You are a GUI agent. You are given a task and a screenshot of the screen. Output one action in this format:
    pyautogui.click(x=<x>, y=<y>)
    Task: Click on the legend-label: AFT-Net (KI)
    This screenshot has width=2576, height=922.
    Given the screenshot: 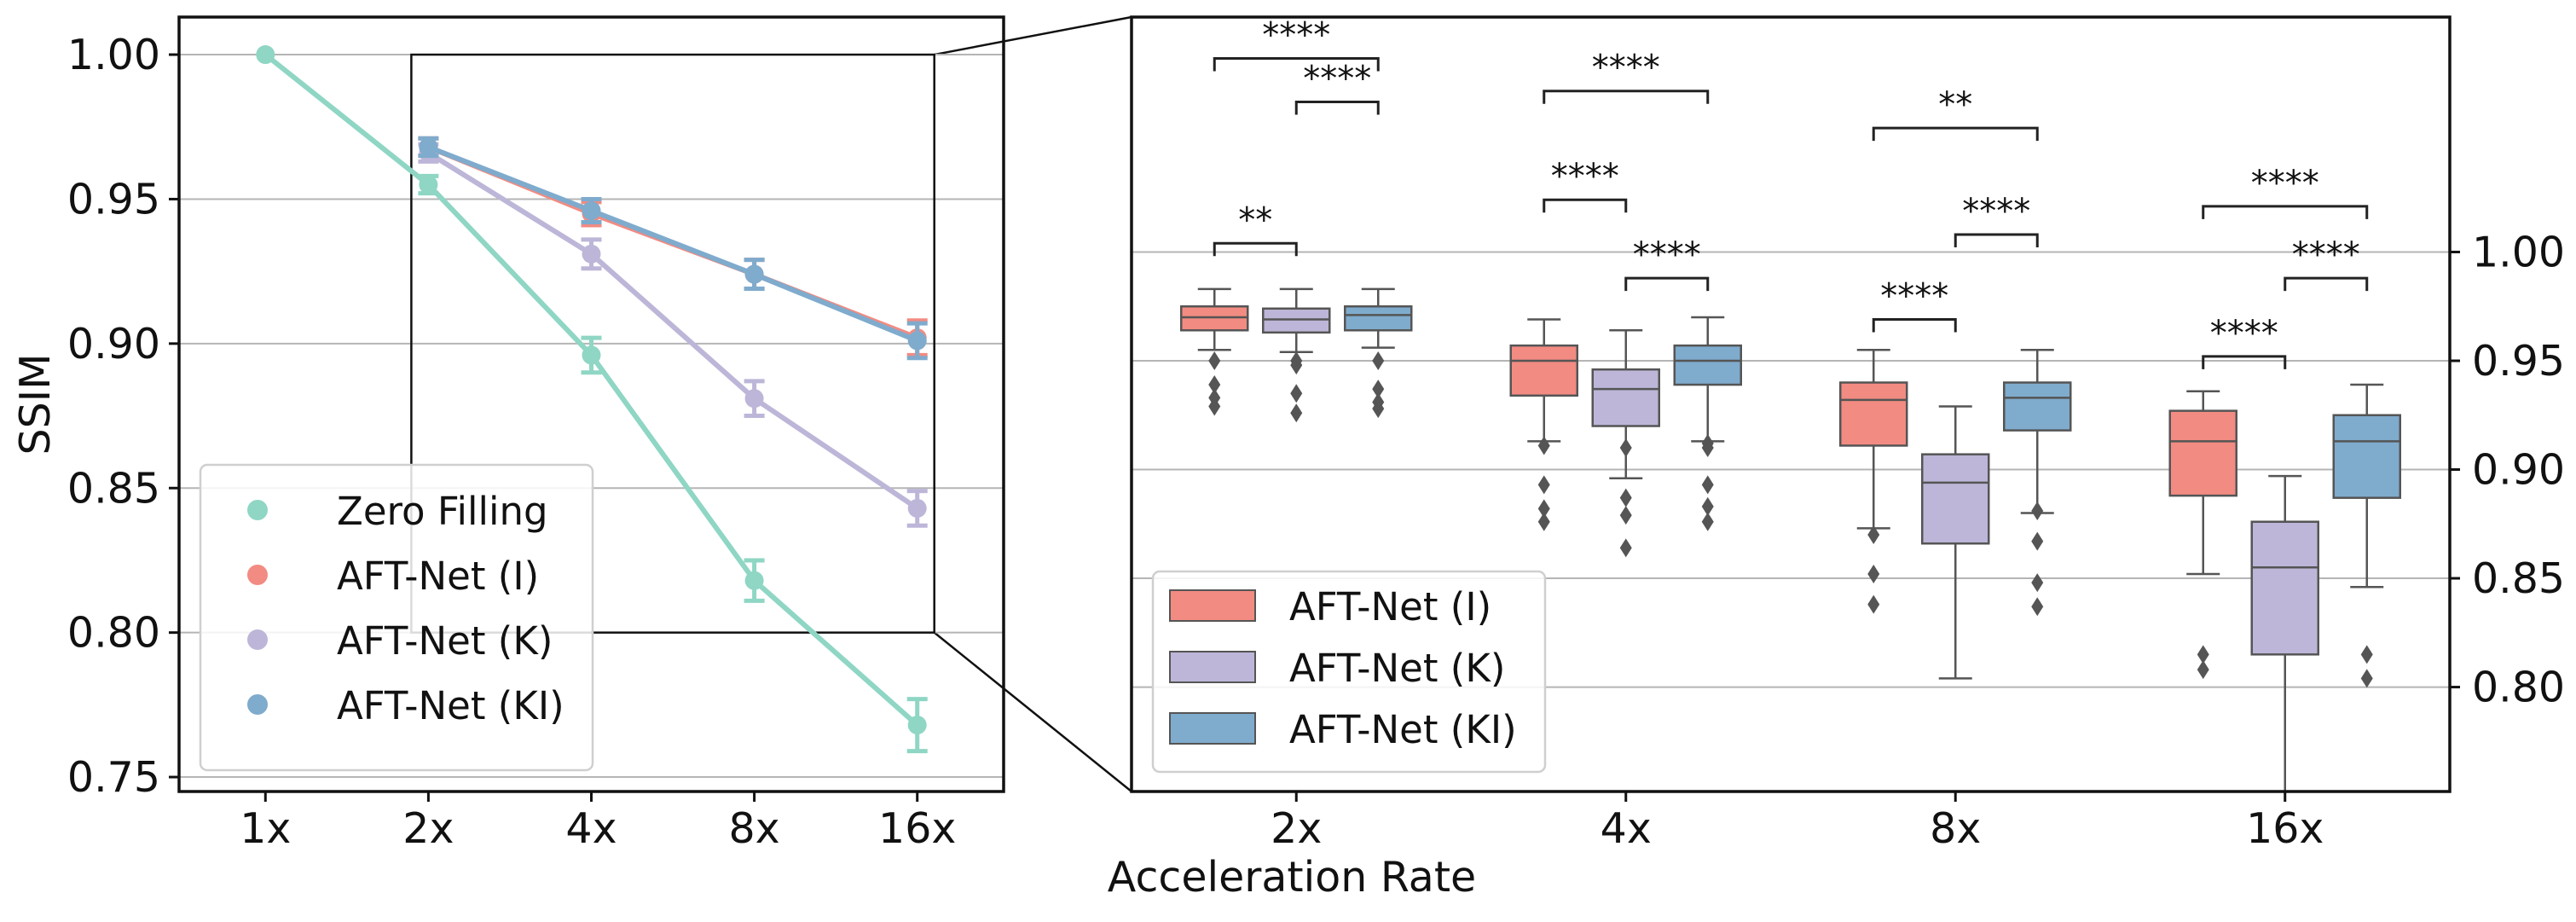 What is the action you would take?
    pyautogui.click(x=450, y=705)
    